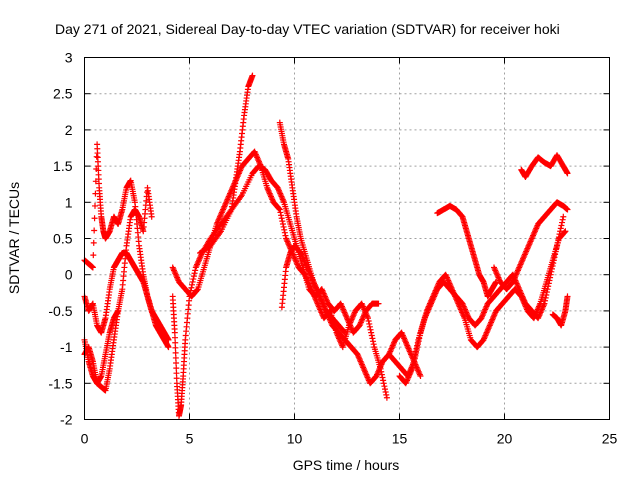 The width and height of the screenshot is (640, 480). Describe the element at coordinates (69, 130) in the screenshot. I see `y-tick-label: 2` at that location.